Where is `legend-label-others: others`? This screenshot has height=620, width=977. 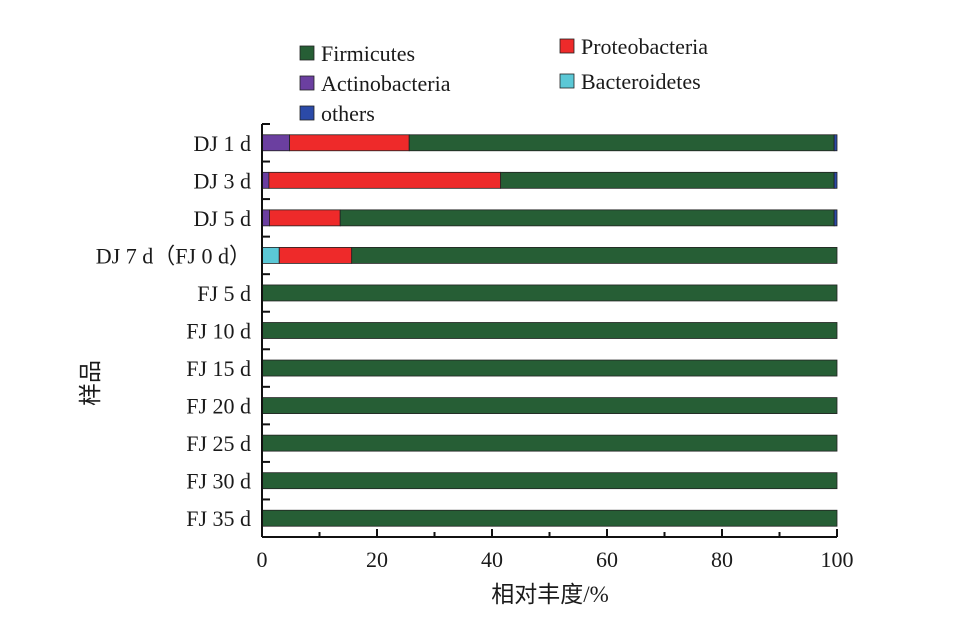 legend-label-others: others is located at coordinates (348, 113).